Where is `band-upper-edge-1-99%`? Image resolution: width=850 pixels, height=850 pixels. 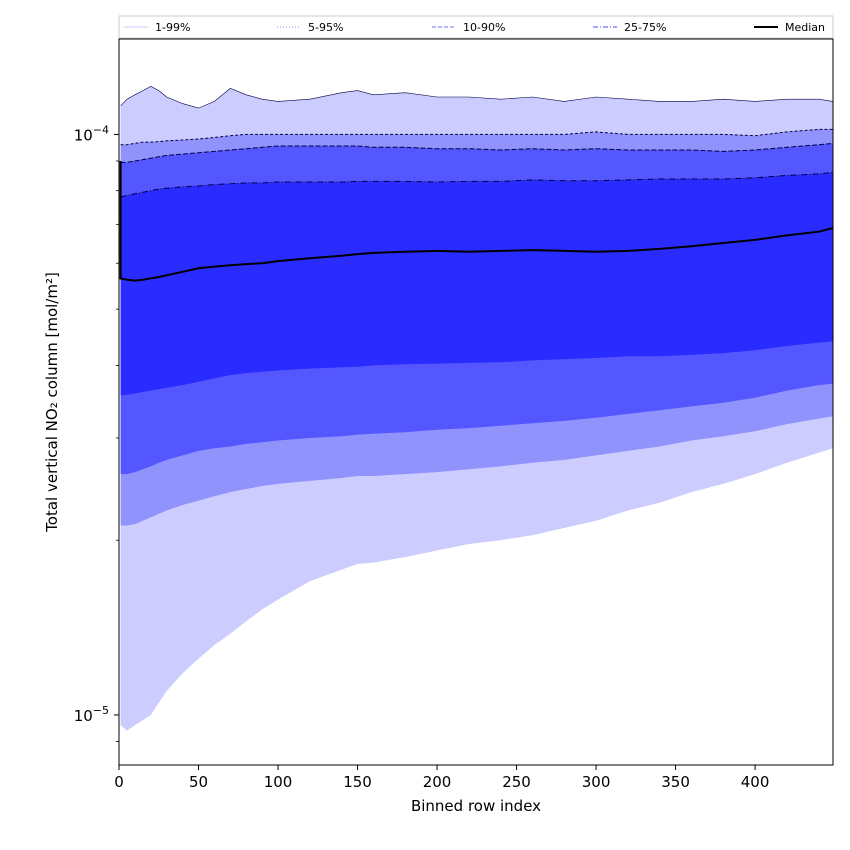 band-upper-edge-1-99% is located at coordinates (477, 97).